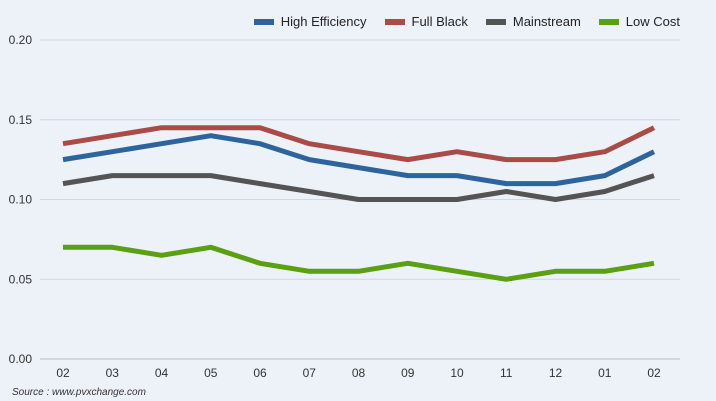 The width and height of the screenshot is (716, 401). I want to click on legend-label-full-black: Full Black, so click(439, 21).